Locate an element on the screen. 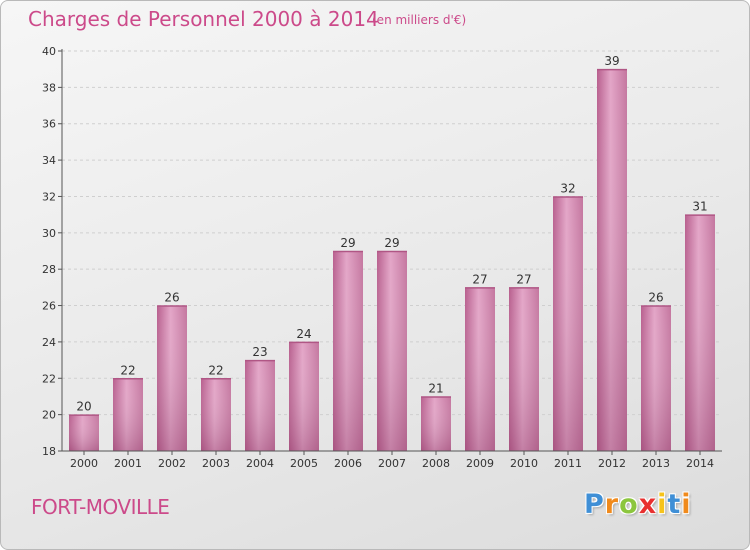  y-tick-label: 40 is located at coordinates (49, 51).